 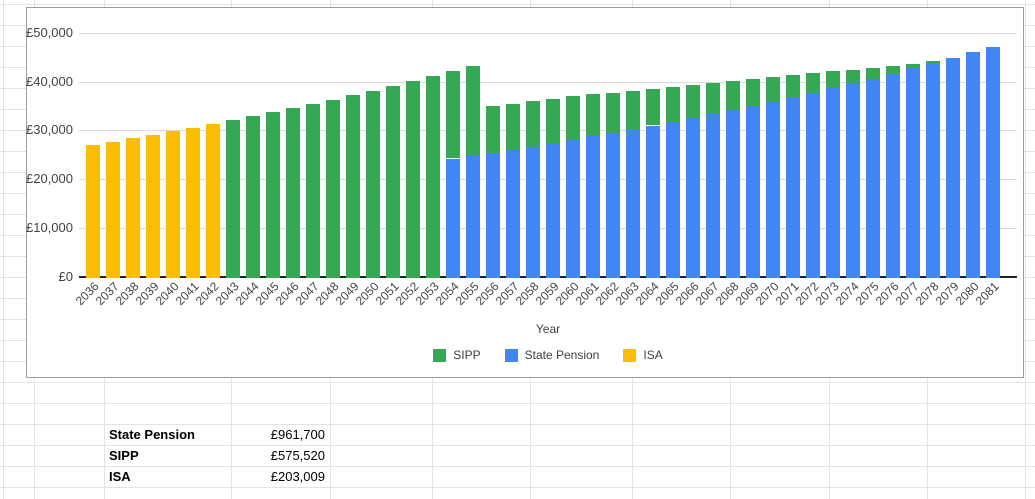 What do you see at coordinates (49, 81) in the screenshot?
I see `y-axis-tick-label: £40,000` at bounding box center [49, 81].